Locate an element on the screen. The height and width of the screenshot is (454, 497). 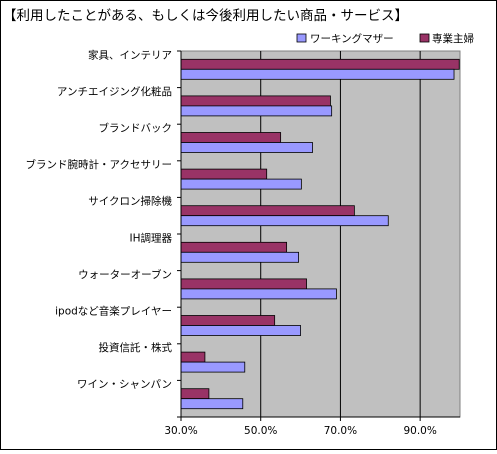
x-tick-label: 90.0% is located at coordinates (419, 431).